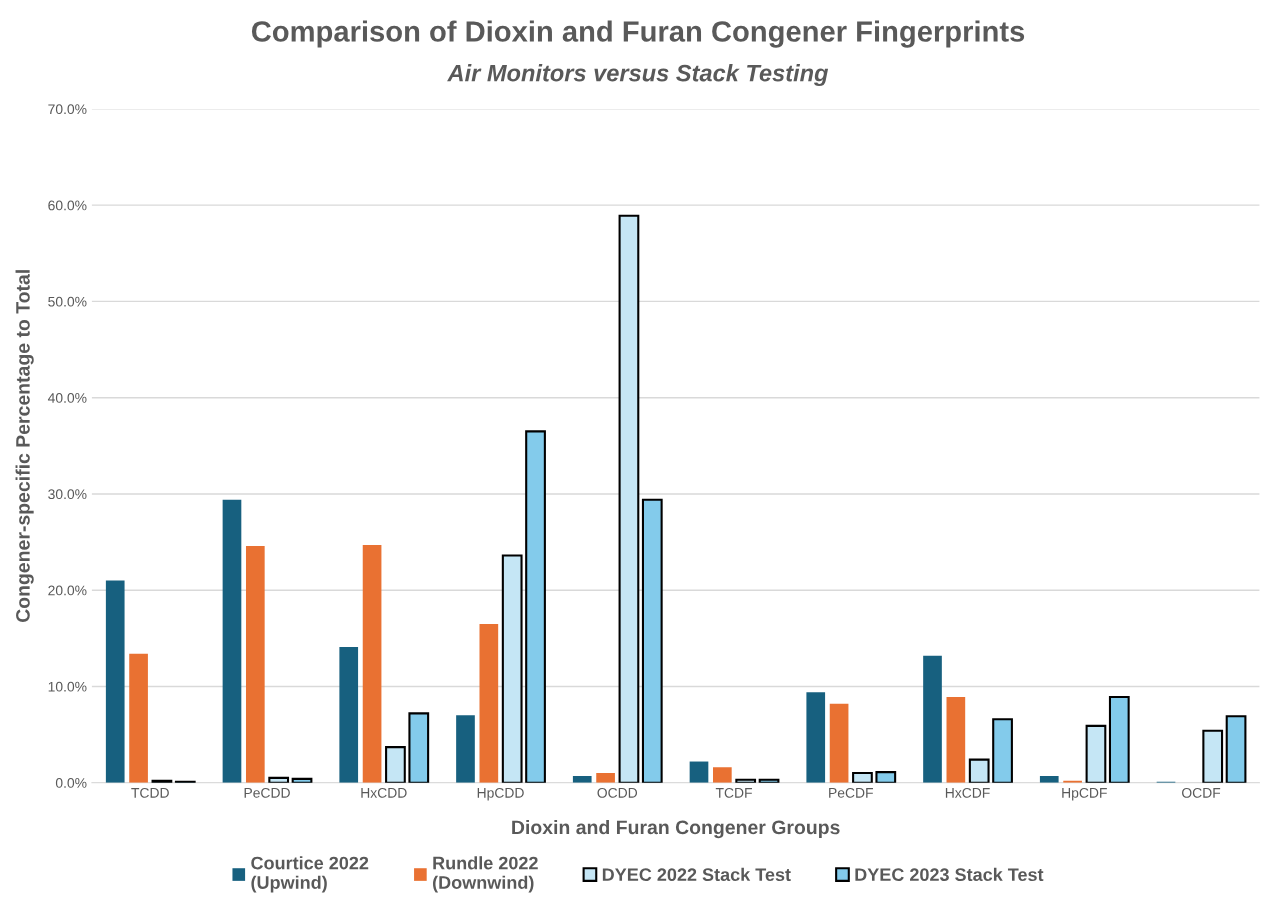 The image size is (1276, 923). Describe the element at coordinates (1201, 792) in the screenshot. I see `x-tick-label: OCDF` at that location.